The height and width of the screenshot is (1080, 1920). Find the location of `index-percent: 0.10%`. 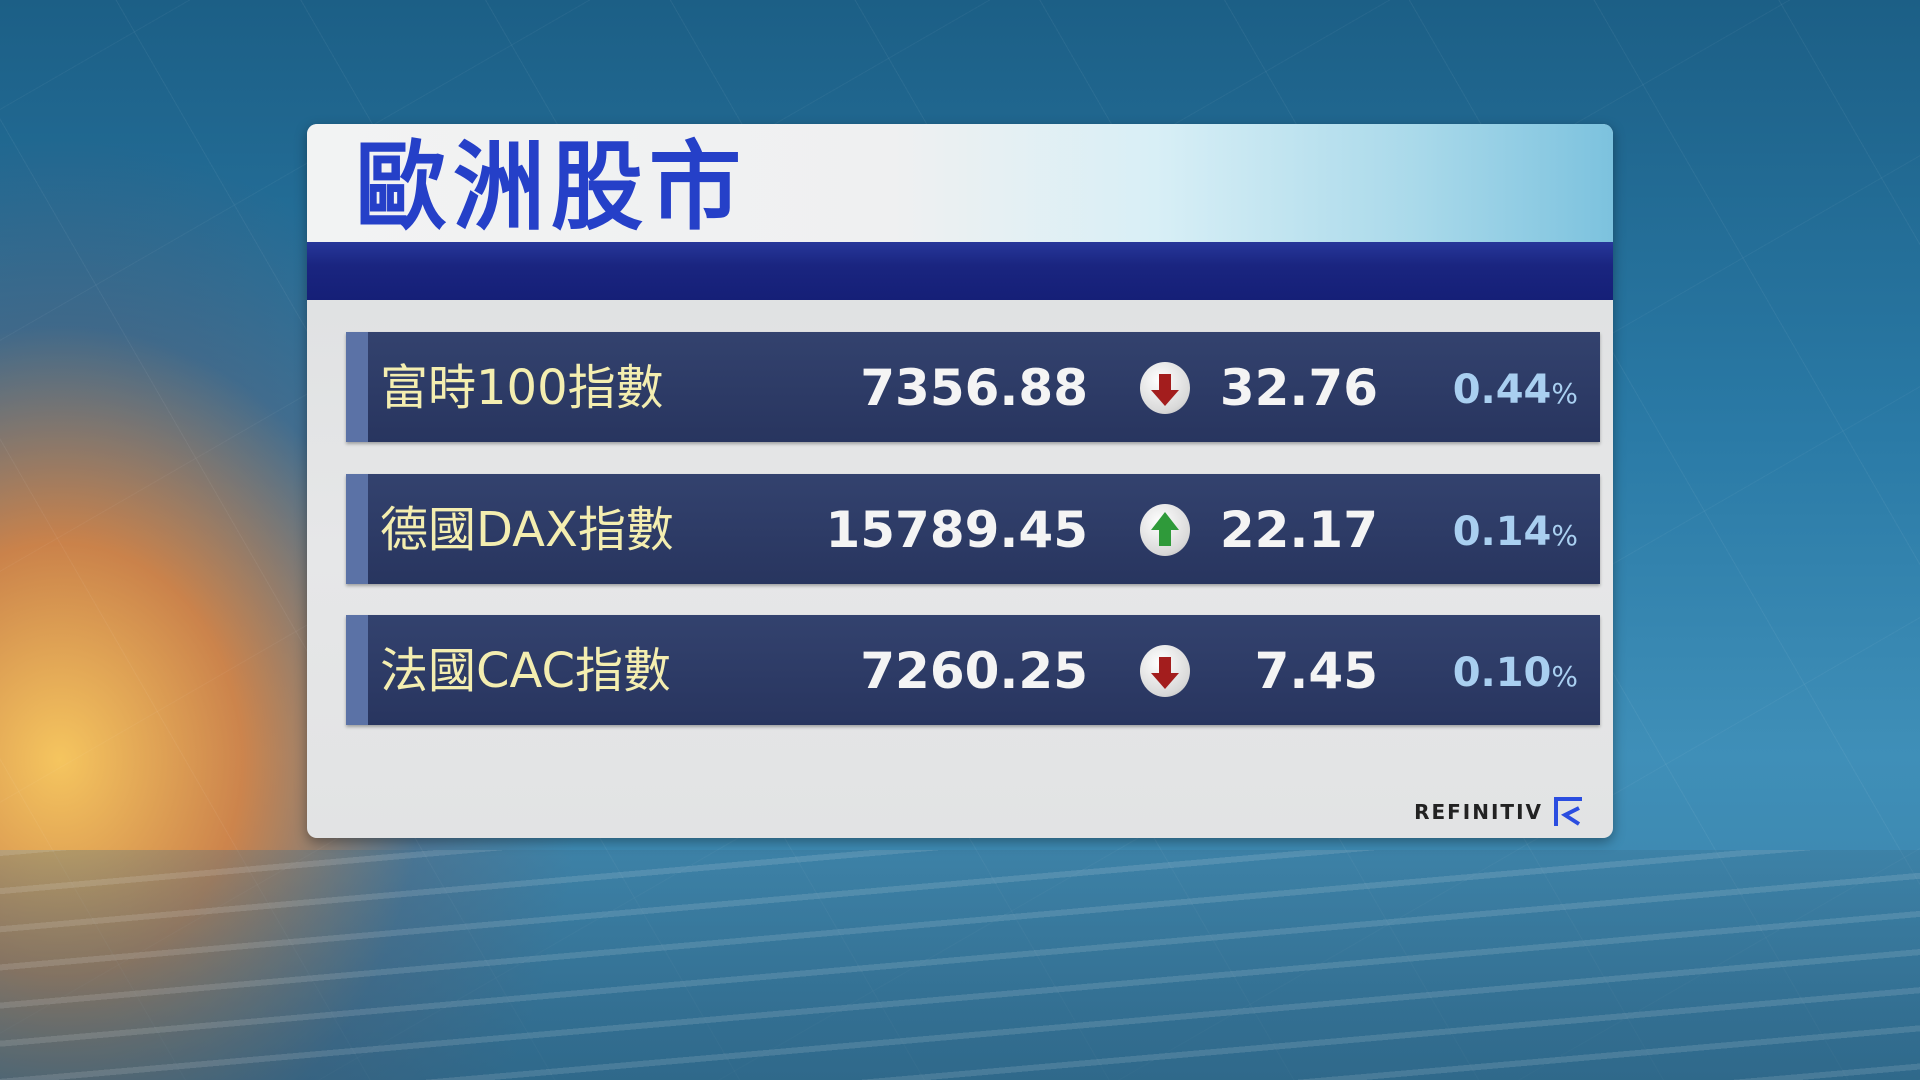

index-percent: 0.10% is located at coordinates (1515, 675).